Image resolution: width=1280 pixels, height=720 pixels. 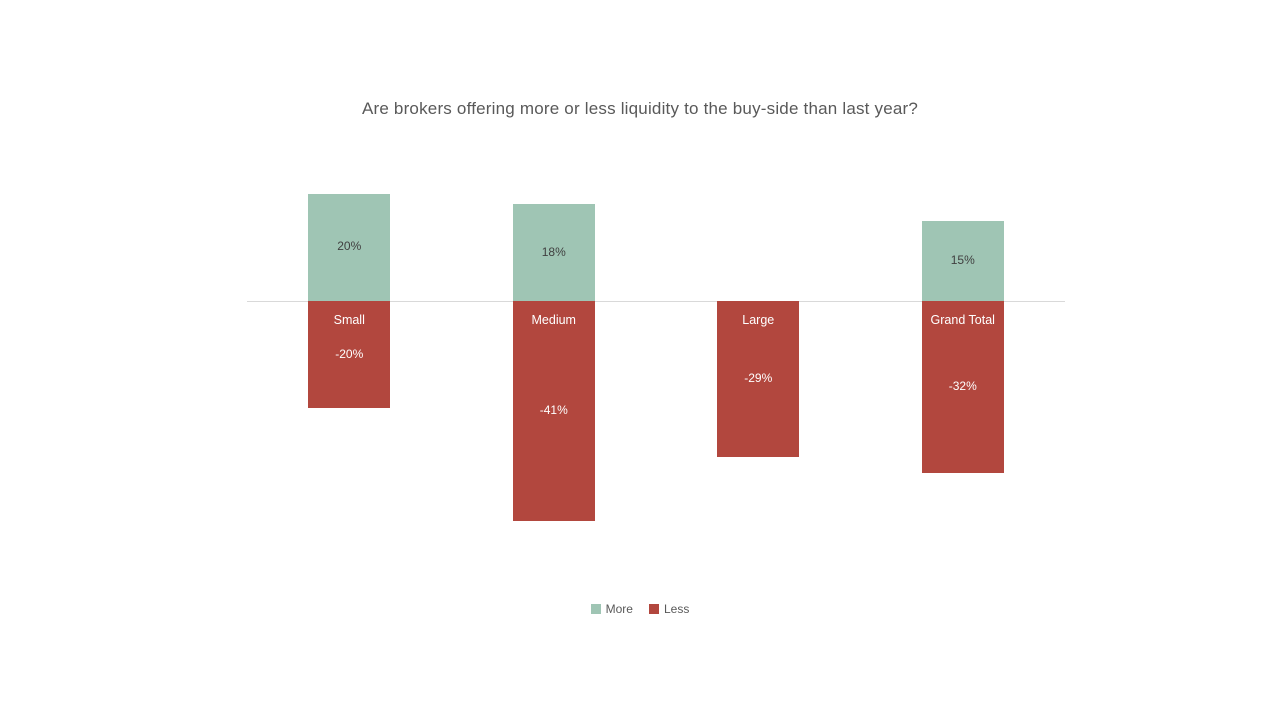 What do you see at coordinates (553, 320) in the screenshot?
I see `category-label-medium: Medium` at bounding box center [553, 320].